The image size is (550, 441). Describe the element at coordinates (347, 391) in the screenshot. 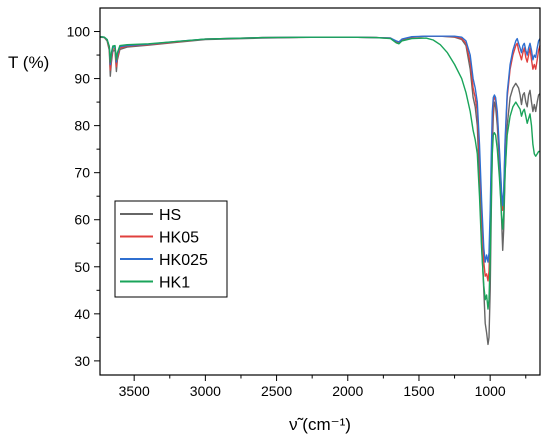

I see `x-tick-label: 2000` at that location.